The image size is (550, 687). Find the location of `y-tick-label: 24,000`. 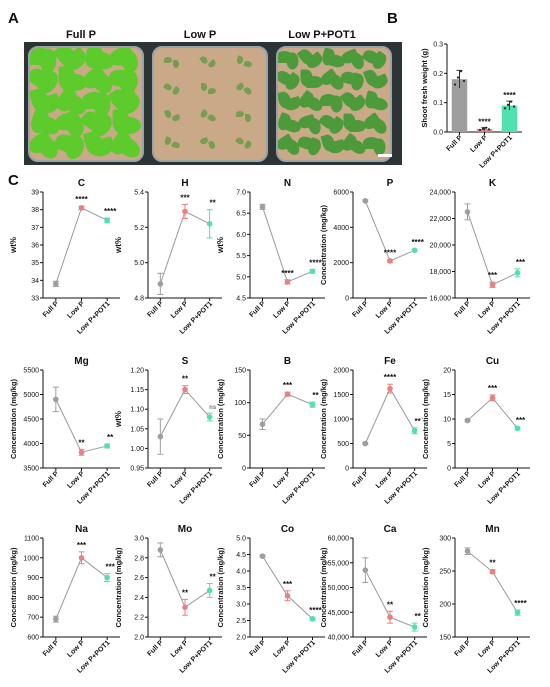

y-tick-label: 24,000 is located at coordinates (441, 193).